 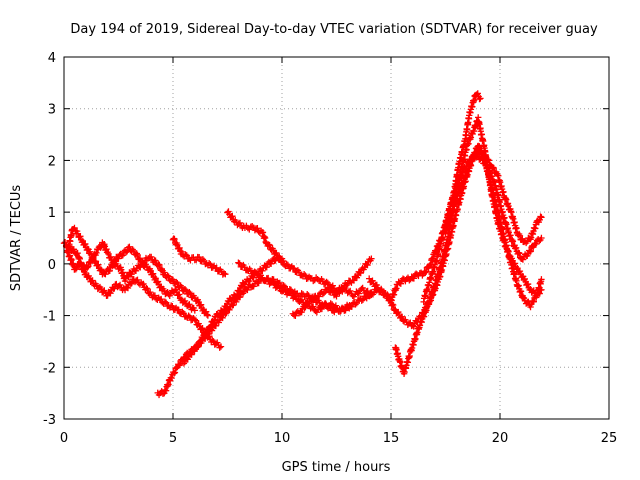 What do you see at coordinates (49, 317) in the screenshot?
I see `y-tick-label: -1` at bounding box center [49, 317].